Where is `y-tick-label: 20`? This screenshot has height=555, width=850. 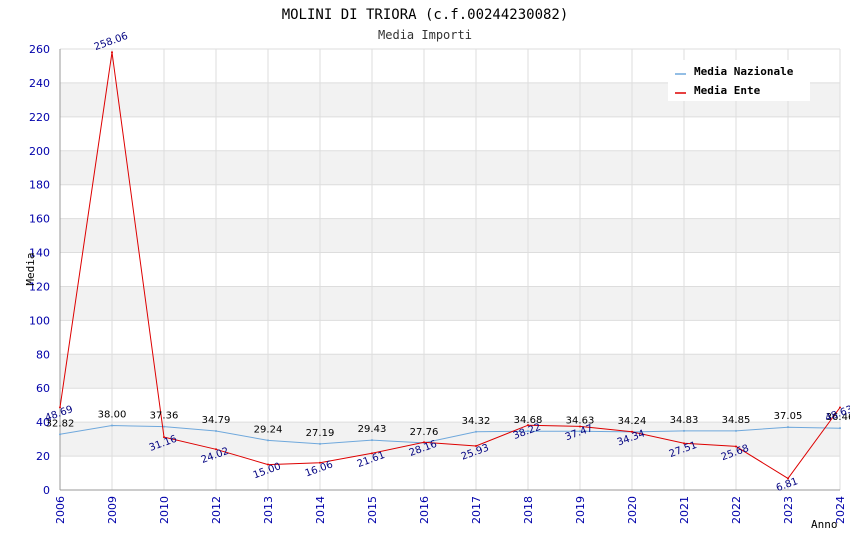
y-tick-label: 20 is located at coordinates (43, 456).